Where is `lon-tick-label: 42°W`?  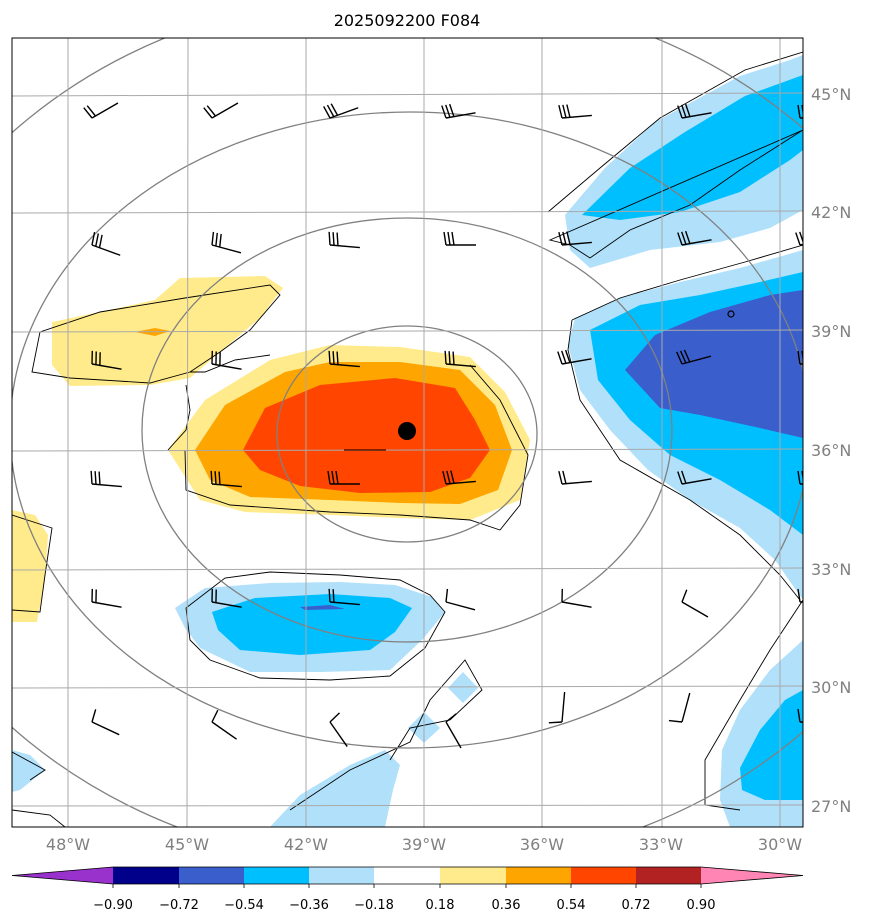 lon-tick-label: 42°W is located at coordinates (306, 844).